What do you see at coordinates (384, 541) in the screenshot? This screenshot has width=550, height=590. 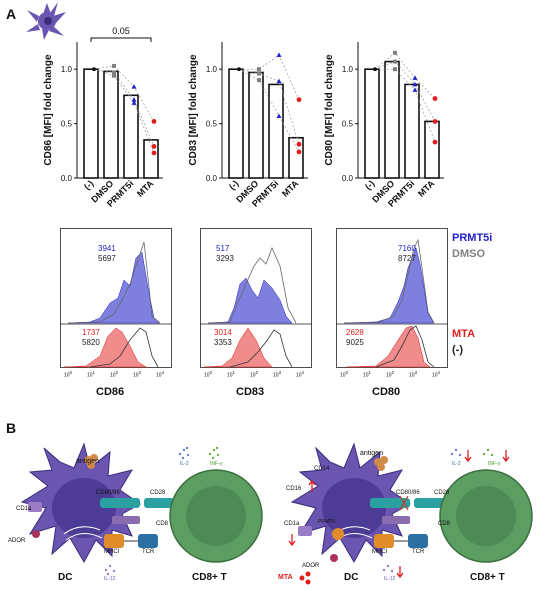 I see `mhci-receptor-right` at bounding box center [384, 541].